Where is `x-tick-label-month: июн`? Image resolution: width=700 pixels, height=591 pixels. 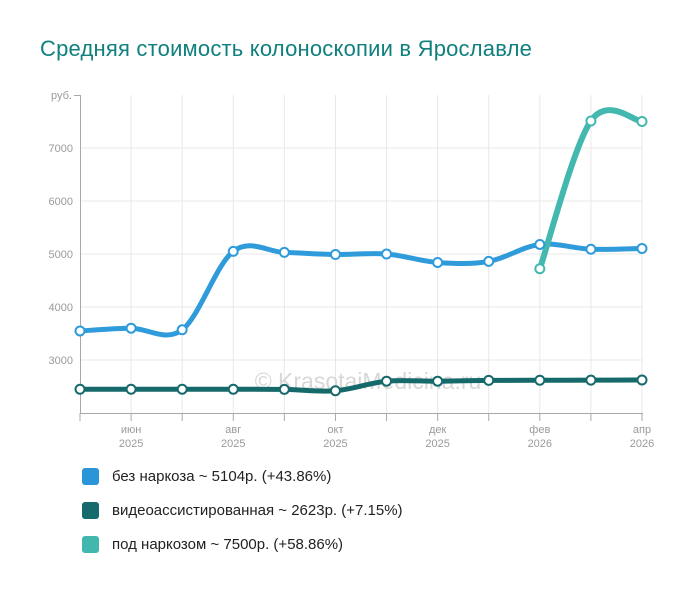 x-tick-label-month: июн is located at coordinates (131, 430).